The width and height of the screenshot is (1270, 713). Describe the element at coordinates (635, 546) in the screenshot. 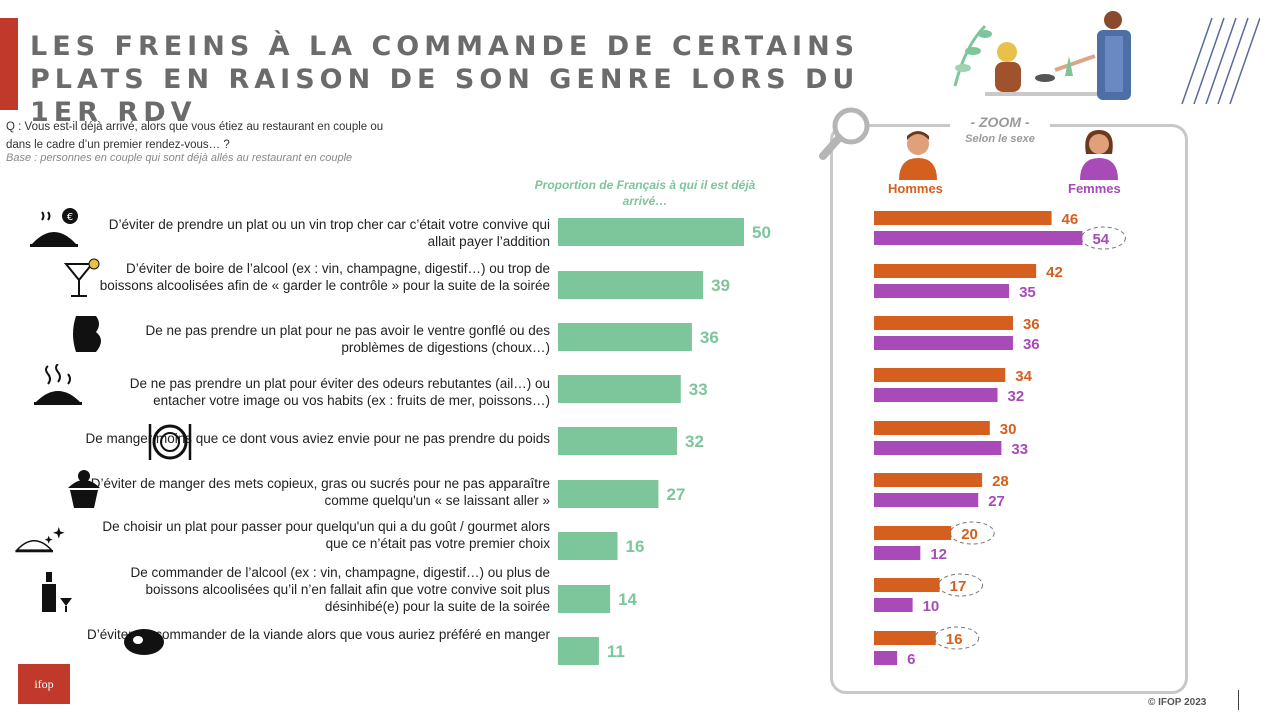

I see `total-value-7: 16` at that location.